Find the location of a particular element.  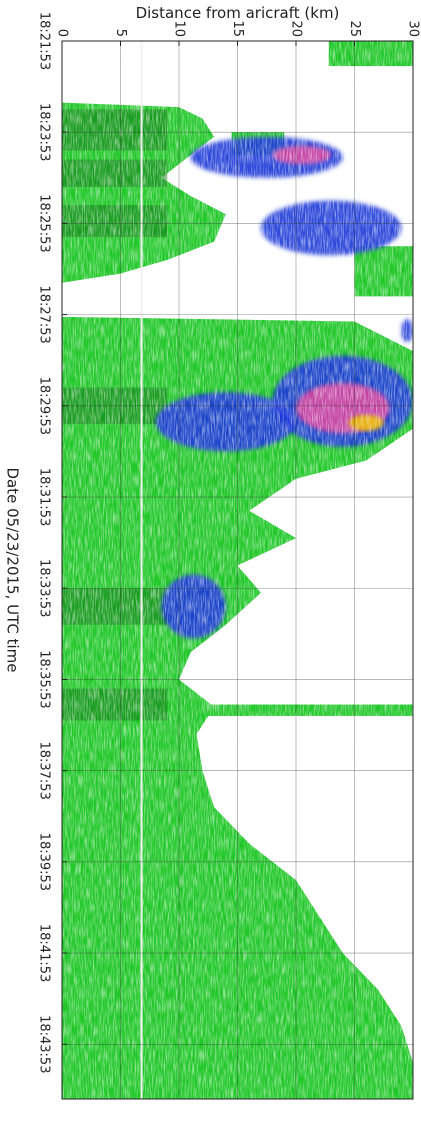

time-tick-label: 18:27:53 is located at coordinates (44, 314).